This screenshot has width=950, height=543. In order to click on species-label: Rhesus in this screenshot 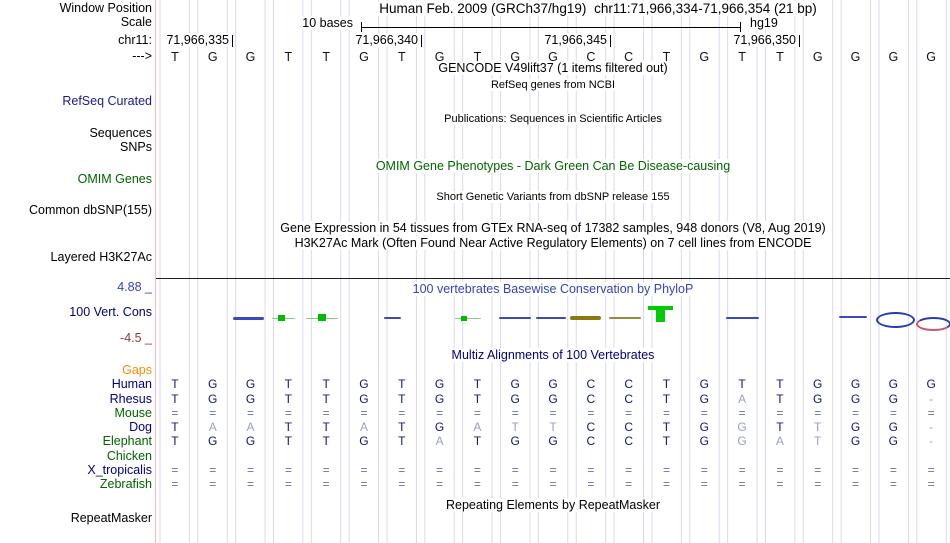, I will do `click(130, 398)`.